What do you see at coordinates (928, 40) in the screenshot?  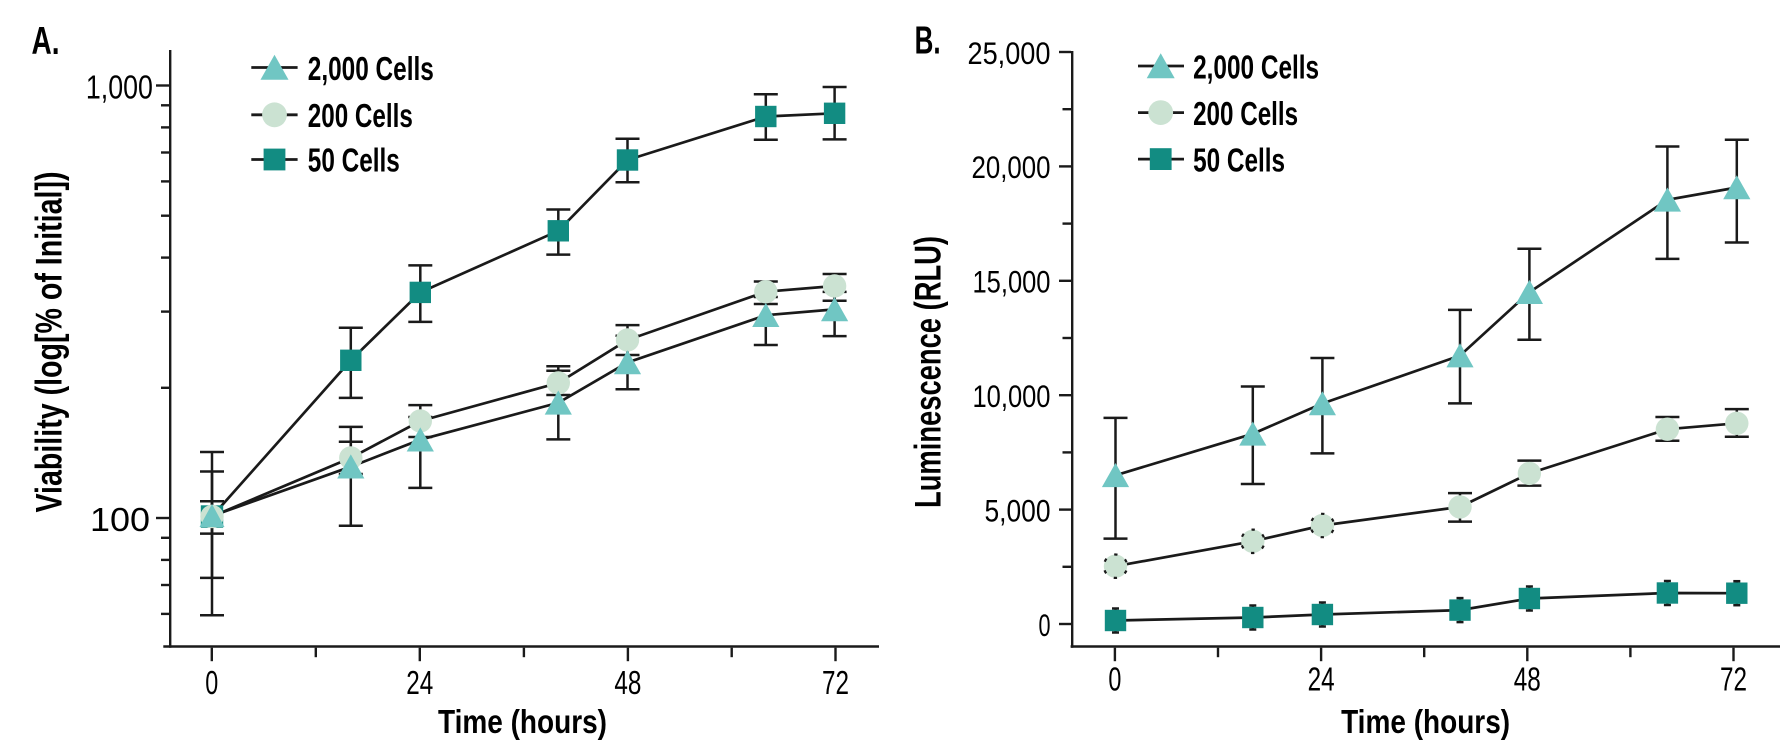 I see `svg-text: B.` at bounding box center [928, 40].